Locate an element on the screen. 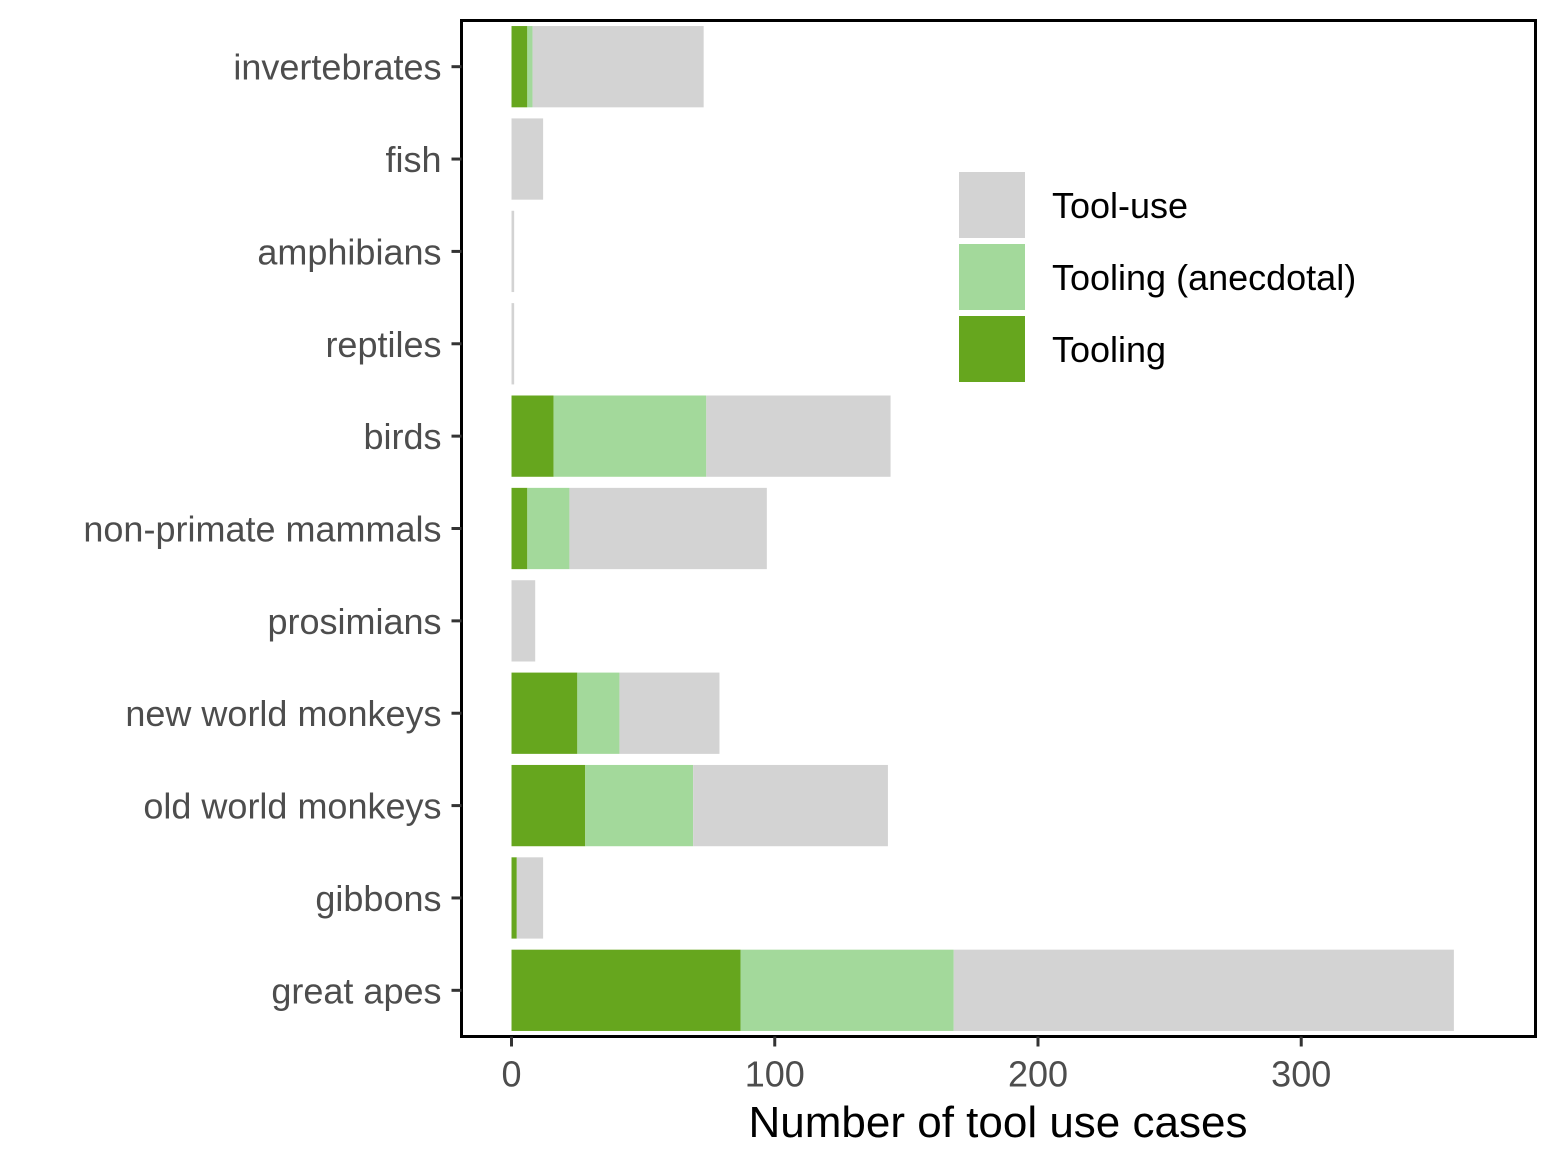 The width and height of the screenshot is (1560, 1170). legend-label-tooling-anecdotal: Tooling (anecdotal) is located at coordinates (1204, 277).